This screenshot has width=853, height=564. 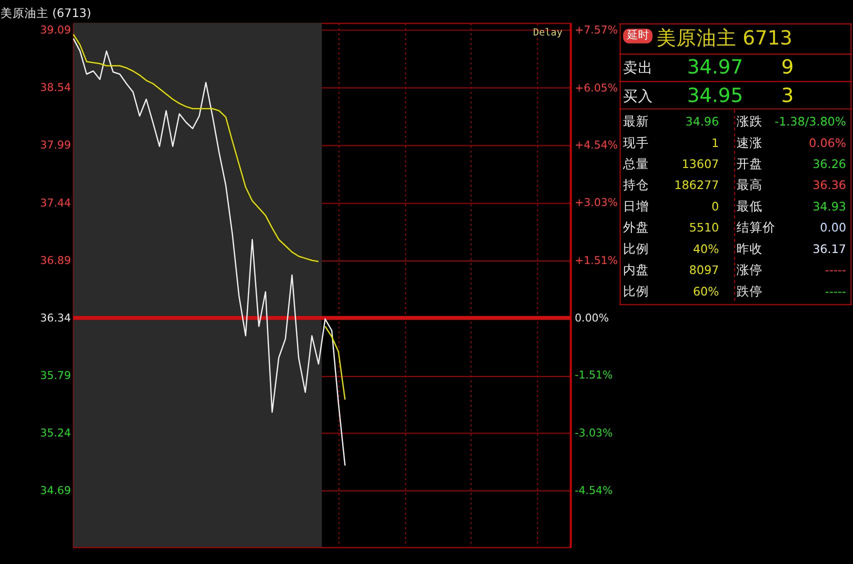 What do you see at coordinates (56, 491) in the screenshot?
I see `y-tick-label: 34.69` at bounding box center [56, 491].